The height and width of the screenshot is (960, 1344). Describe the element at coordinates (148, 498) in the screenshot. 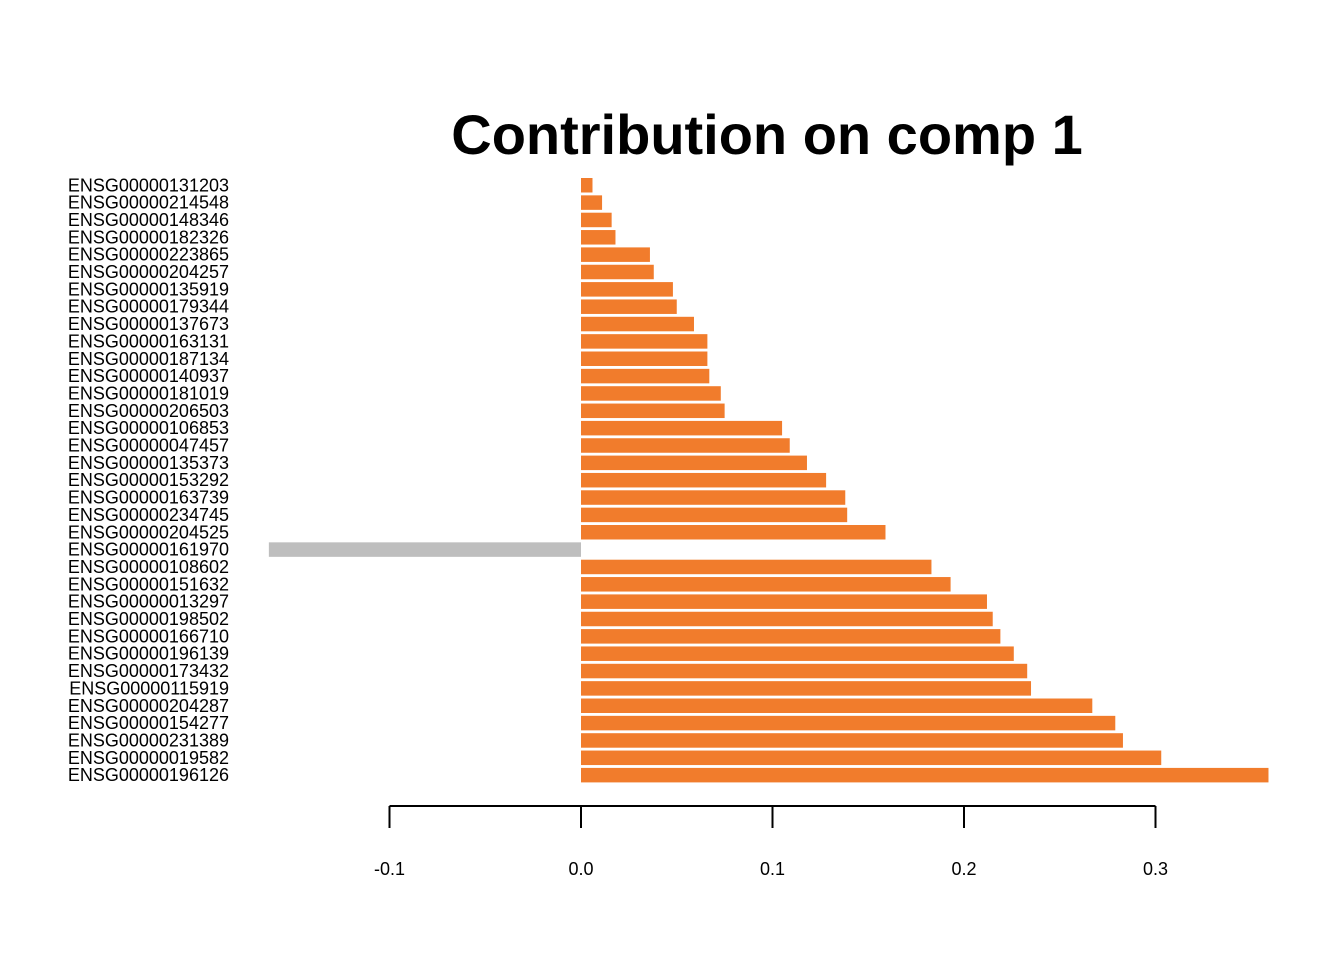

I see `category-label: ENSG00000163739` at that location.